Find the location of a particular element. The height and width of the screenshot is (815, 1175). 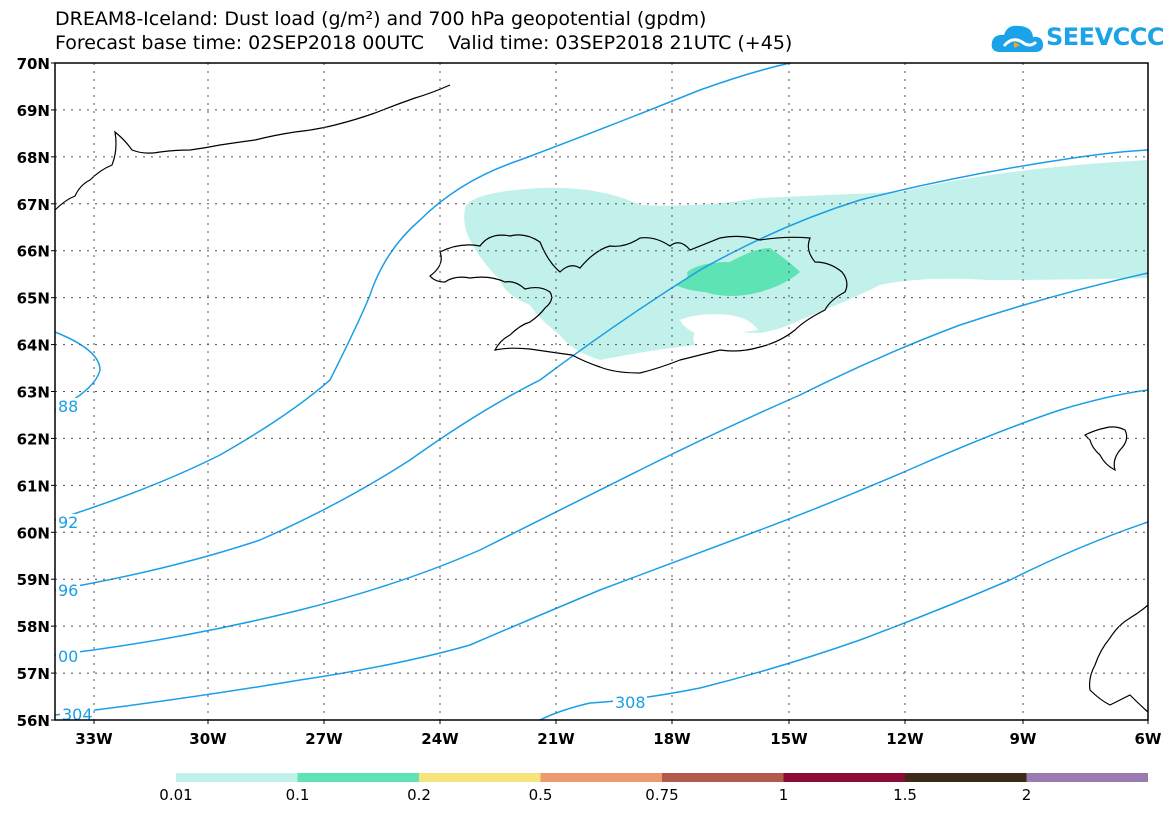

contour-label: 00 is located at coordinates (68, 656).